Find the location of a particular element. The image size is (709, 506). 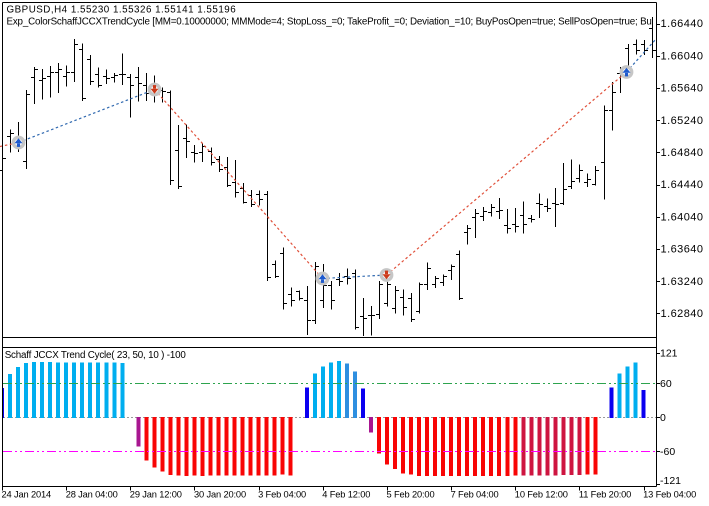

svg-text: 1.62840 is located at coordinates (682, 314).